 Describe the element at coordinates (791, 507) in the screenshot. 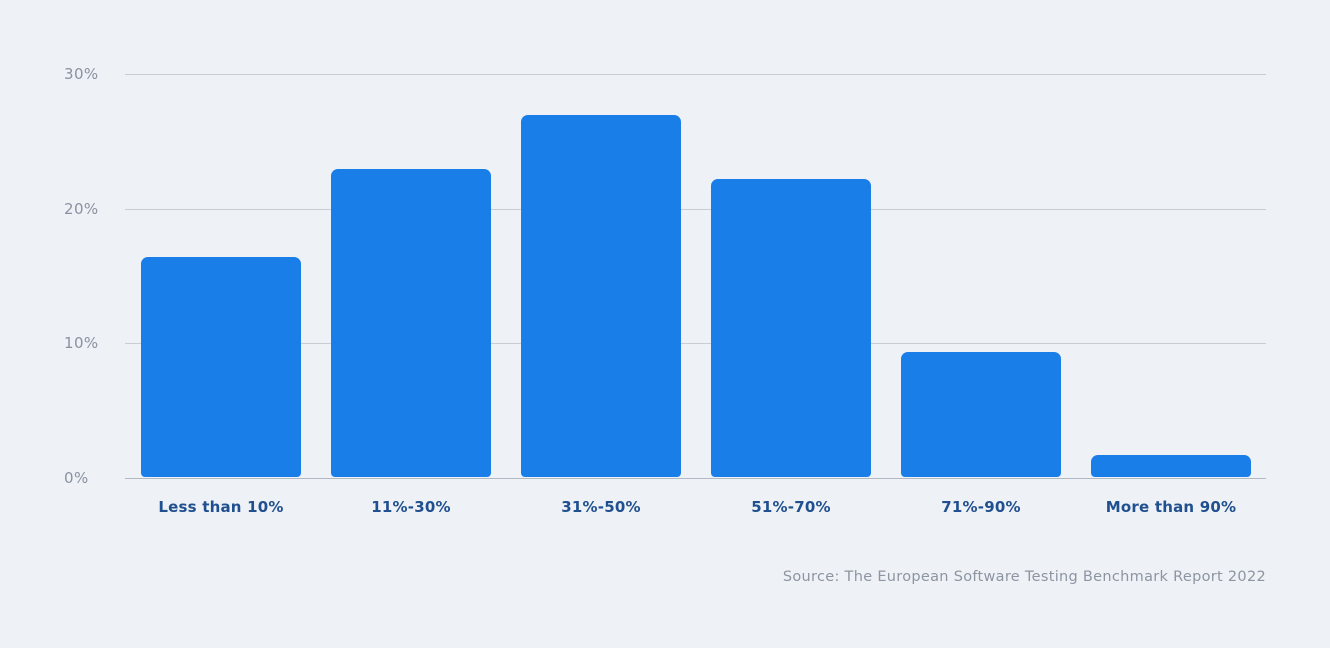

I see `xcat-label-51-70: 51%-70%` at that location.